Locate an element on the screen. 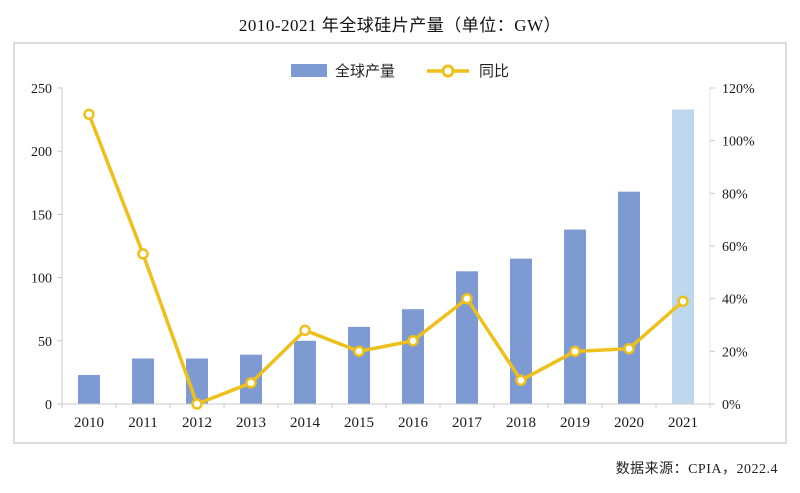 This screenshot has width=800, height=493. left-axis-label: 50 is located at coordinates (45, 342).